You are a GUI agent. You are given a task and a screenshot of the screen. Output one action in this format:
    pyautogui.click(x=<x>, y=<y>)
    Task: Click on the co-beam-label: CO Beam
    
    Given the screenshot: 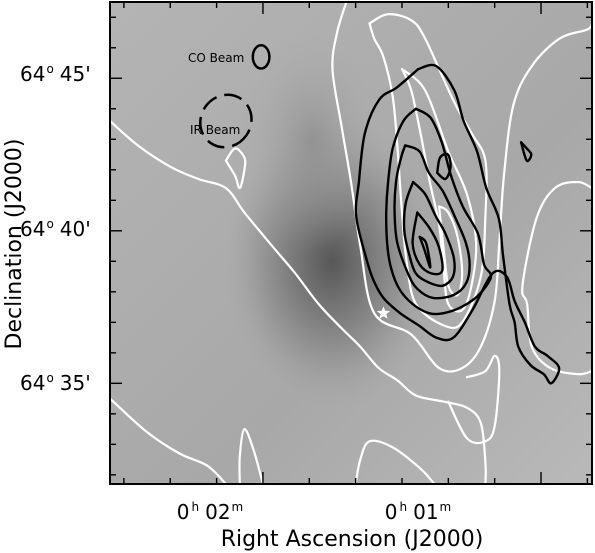 What is the action you would take?
    pyautogui.click(x=216, y=58)
    